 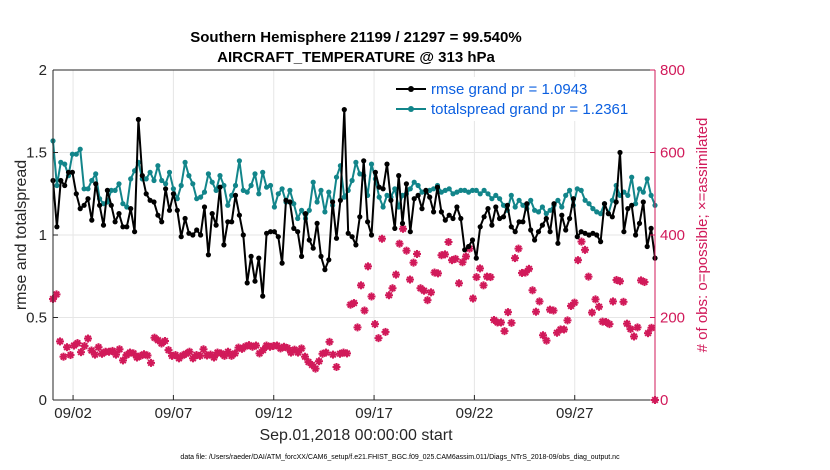 I want to click on x-axis-label: Sep.01,2018 00:00:00 start, so click(x=356, y=435).